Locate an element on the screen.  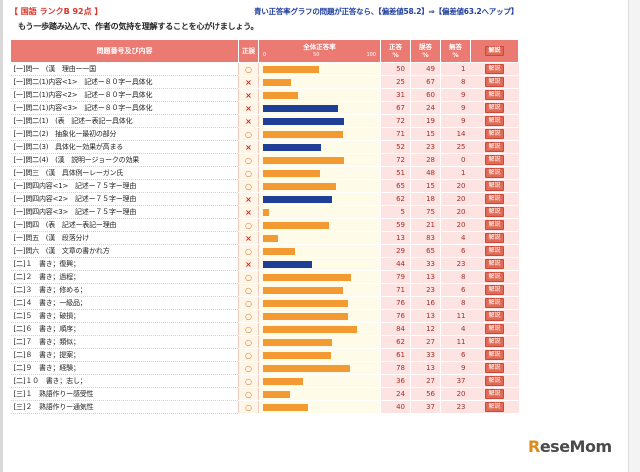
table-row: [一]問二(1)内容<1> 記述ー８０字ー具体化 × 25 67 8 解説 is located at coordinates (264, 82).